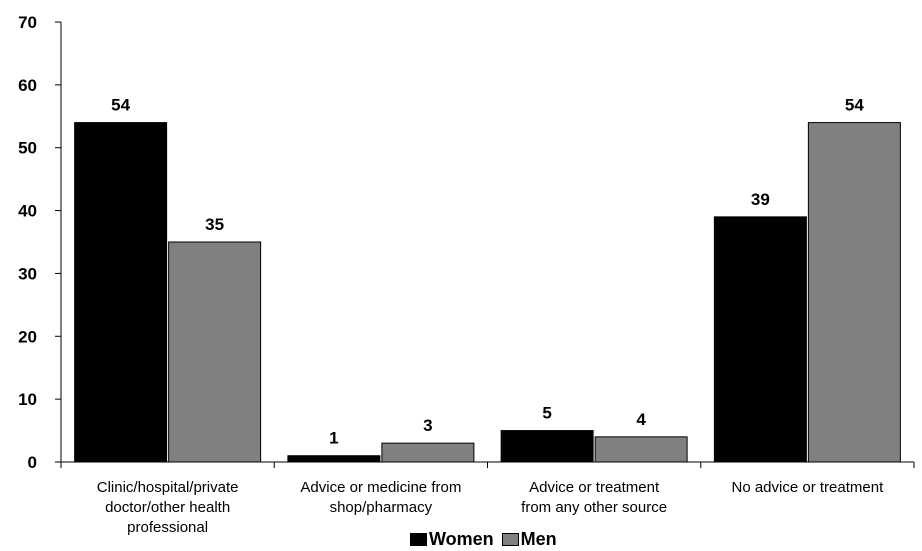 This screenshot has width=922, height=551. What do you see at coordinates (27, 211) in the screenshot?
I see `y-tick-label: 40` at bounding box center [27, 211].